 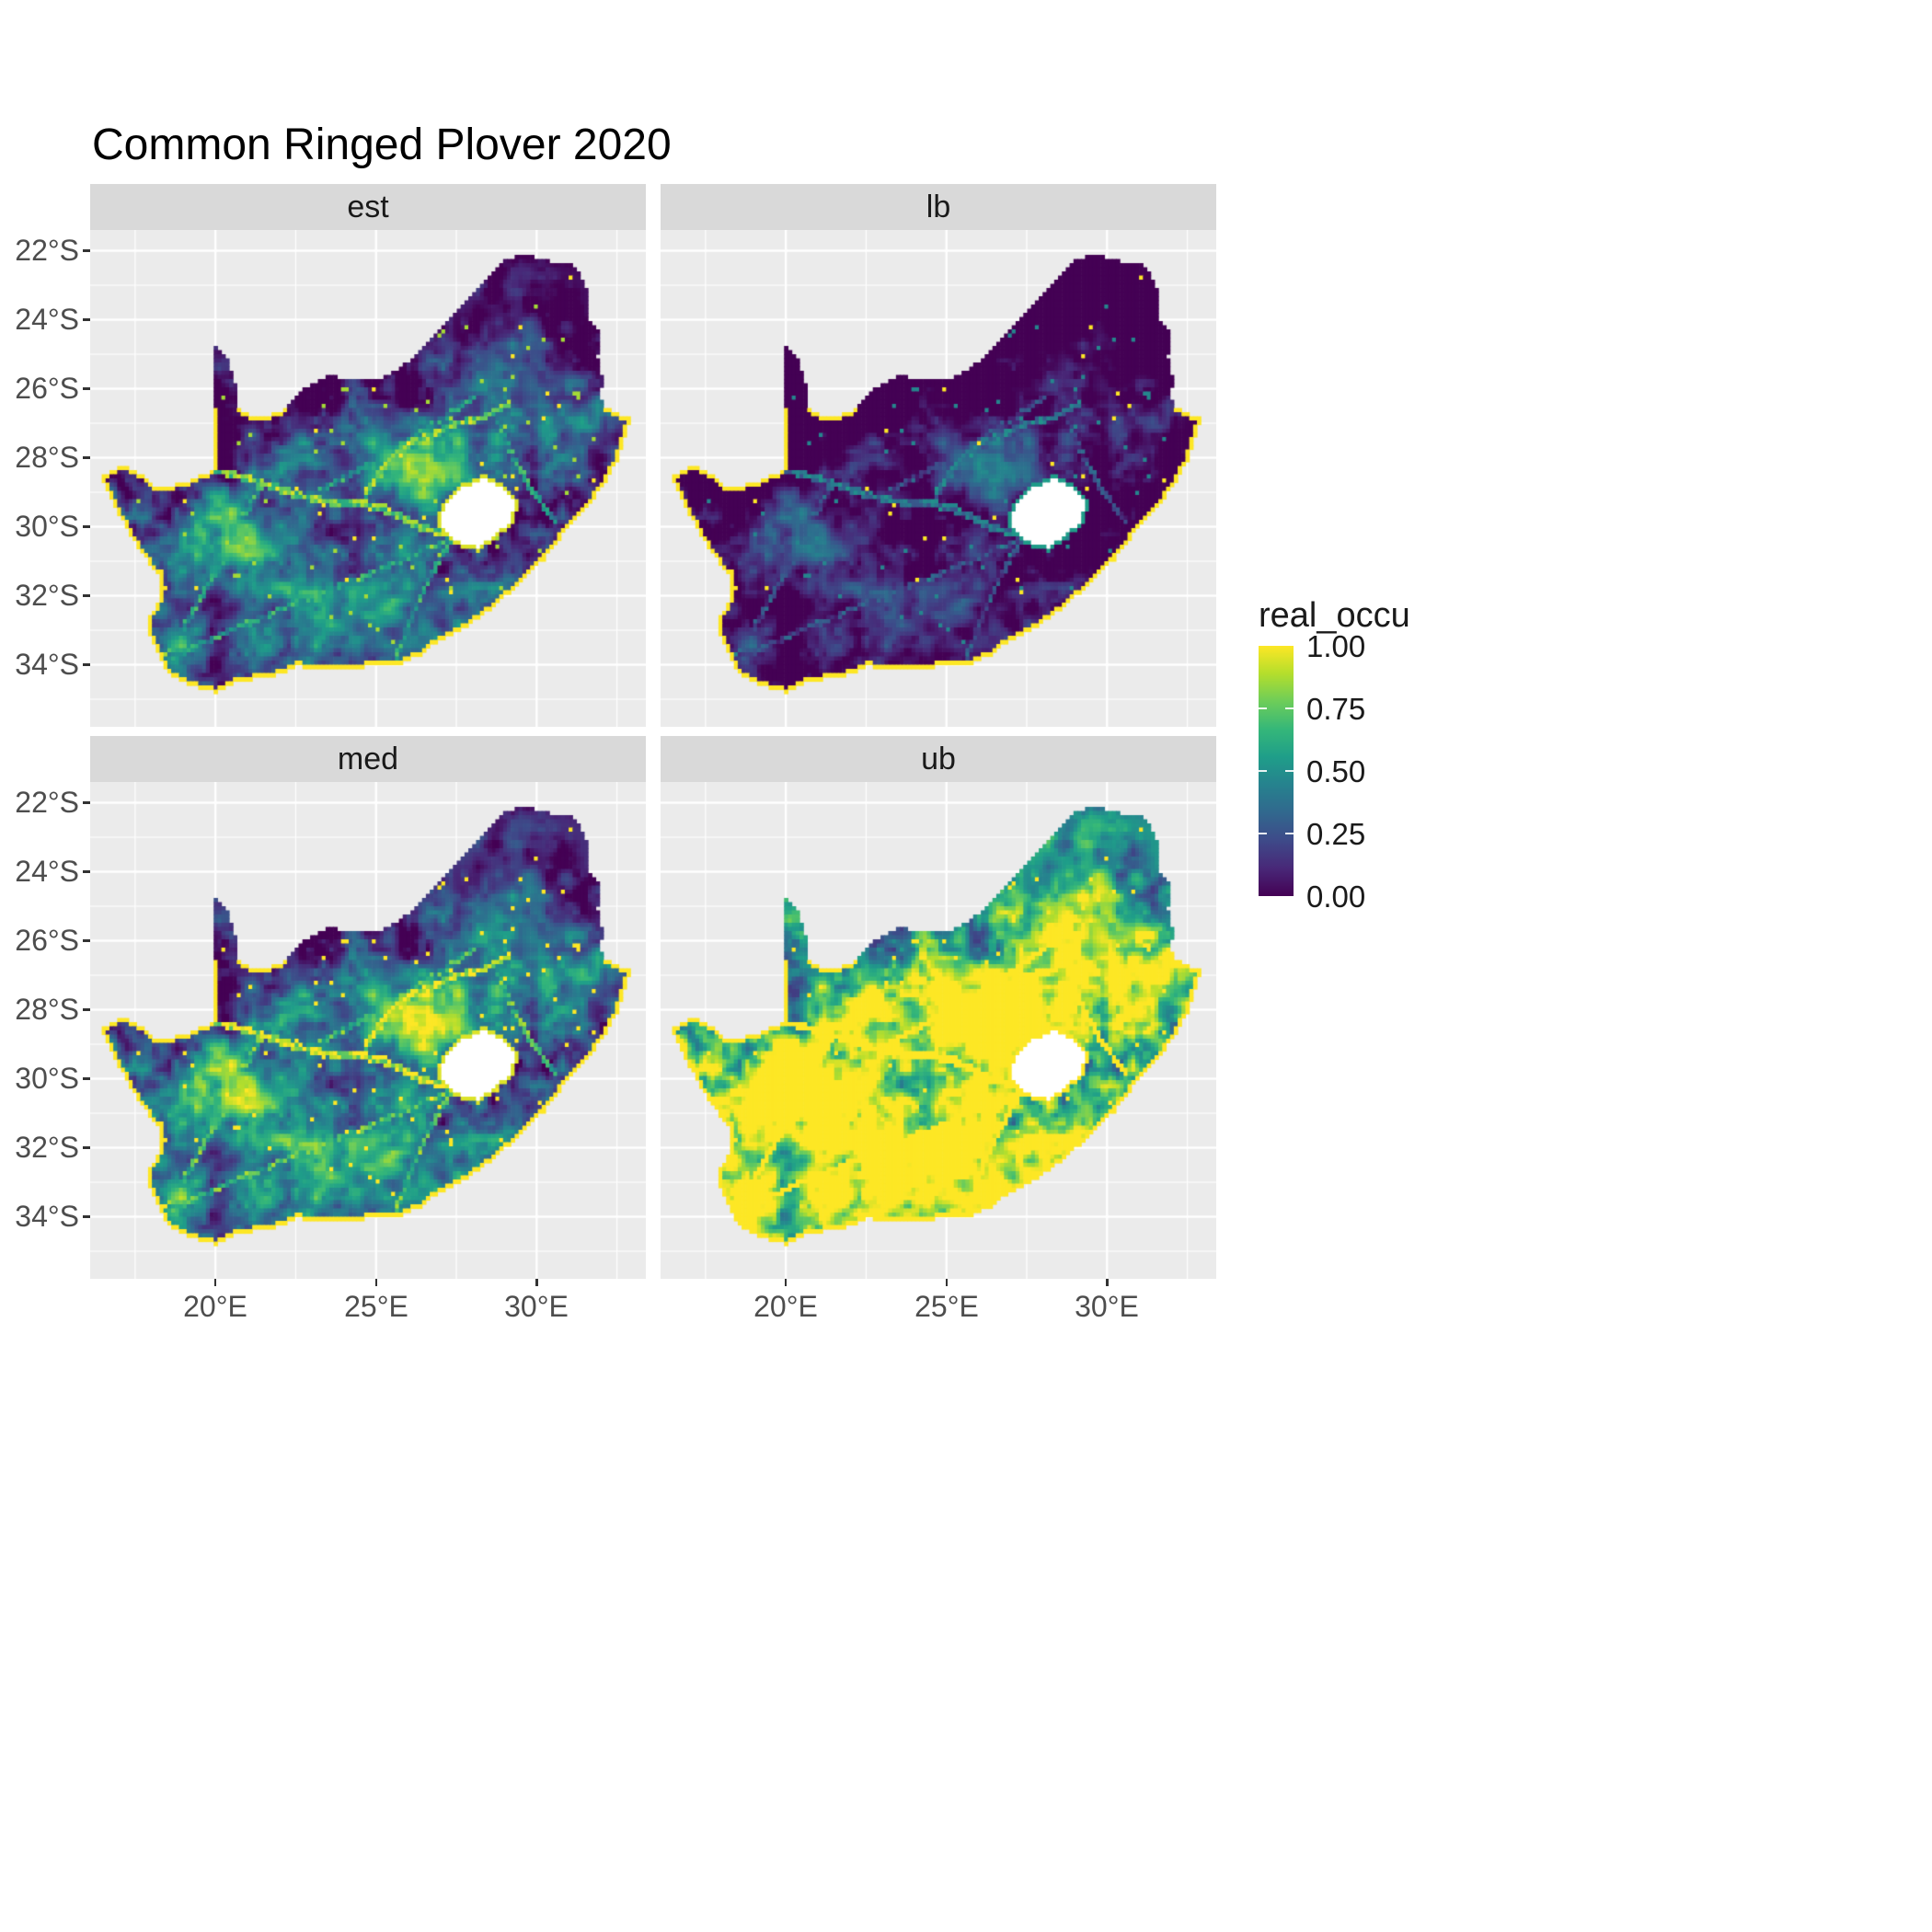 I want to click on facet-strip-lb: lb, so click(x=938, y=207).